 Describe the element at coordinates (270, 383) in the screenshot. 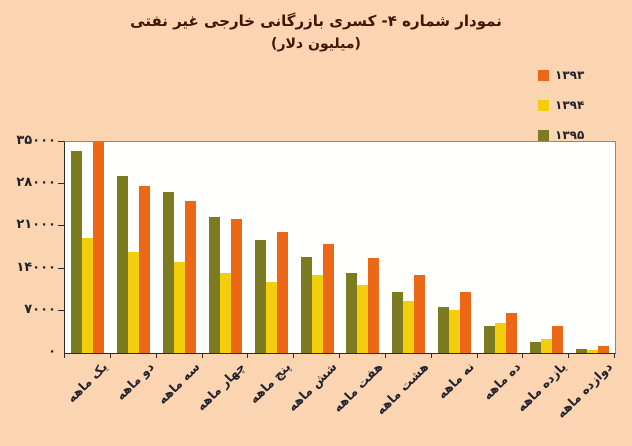

I see `x-axis-label-5: پنج ماهه` at that location.